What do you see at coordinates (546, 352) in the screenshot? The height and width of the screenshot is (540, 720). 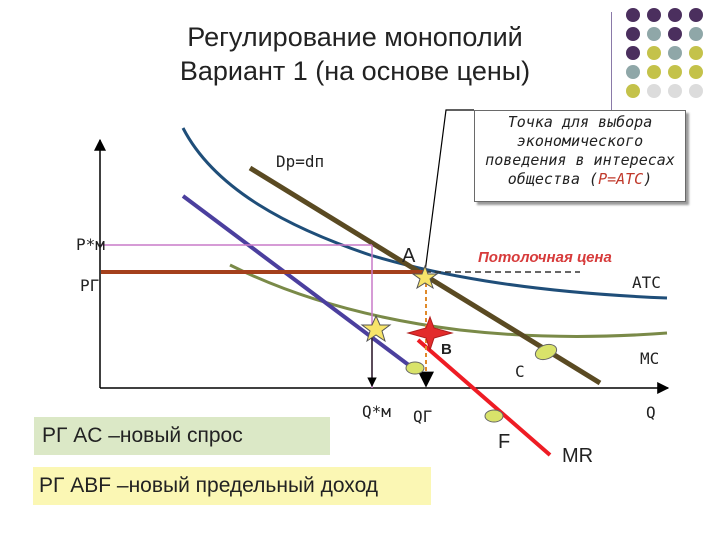 I see `marker-point-c` at bounding box center [546, 352].